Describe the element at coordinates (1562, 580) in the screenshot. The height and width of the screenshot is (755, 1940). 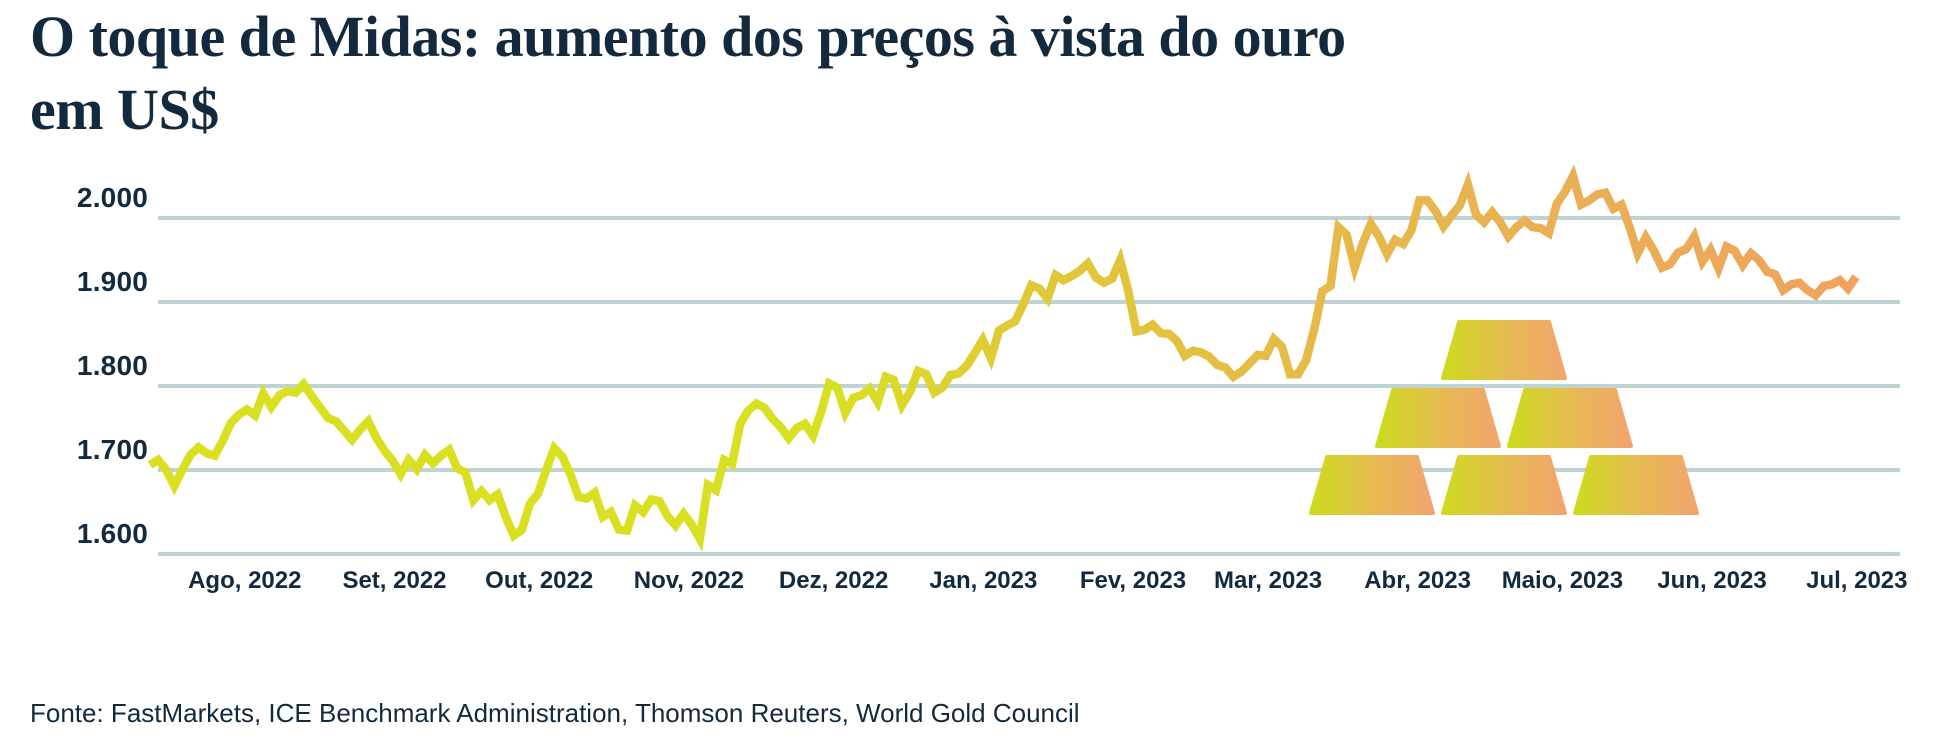
I see `x-axis-label: Maio, 2023` at that location.